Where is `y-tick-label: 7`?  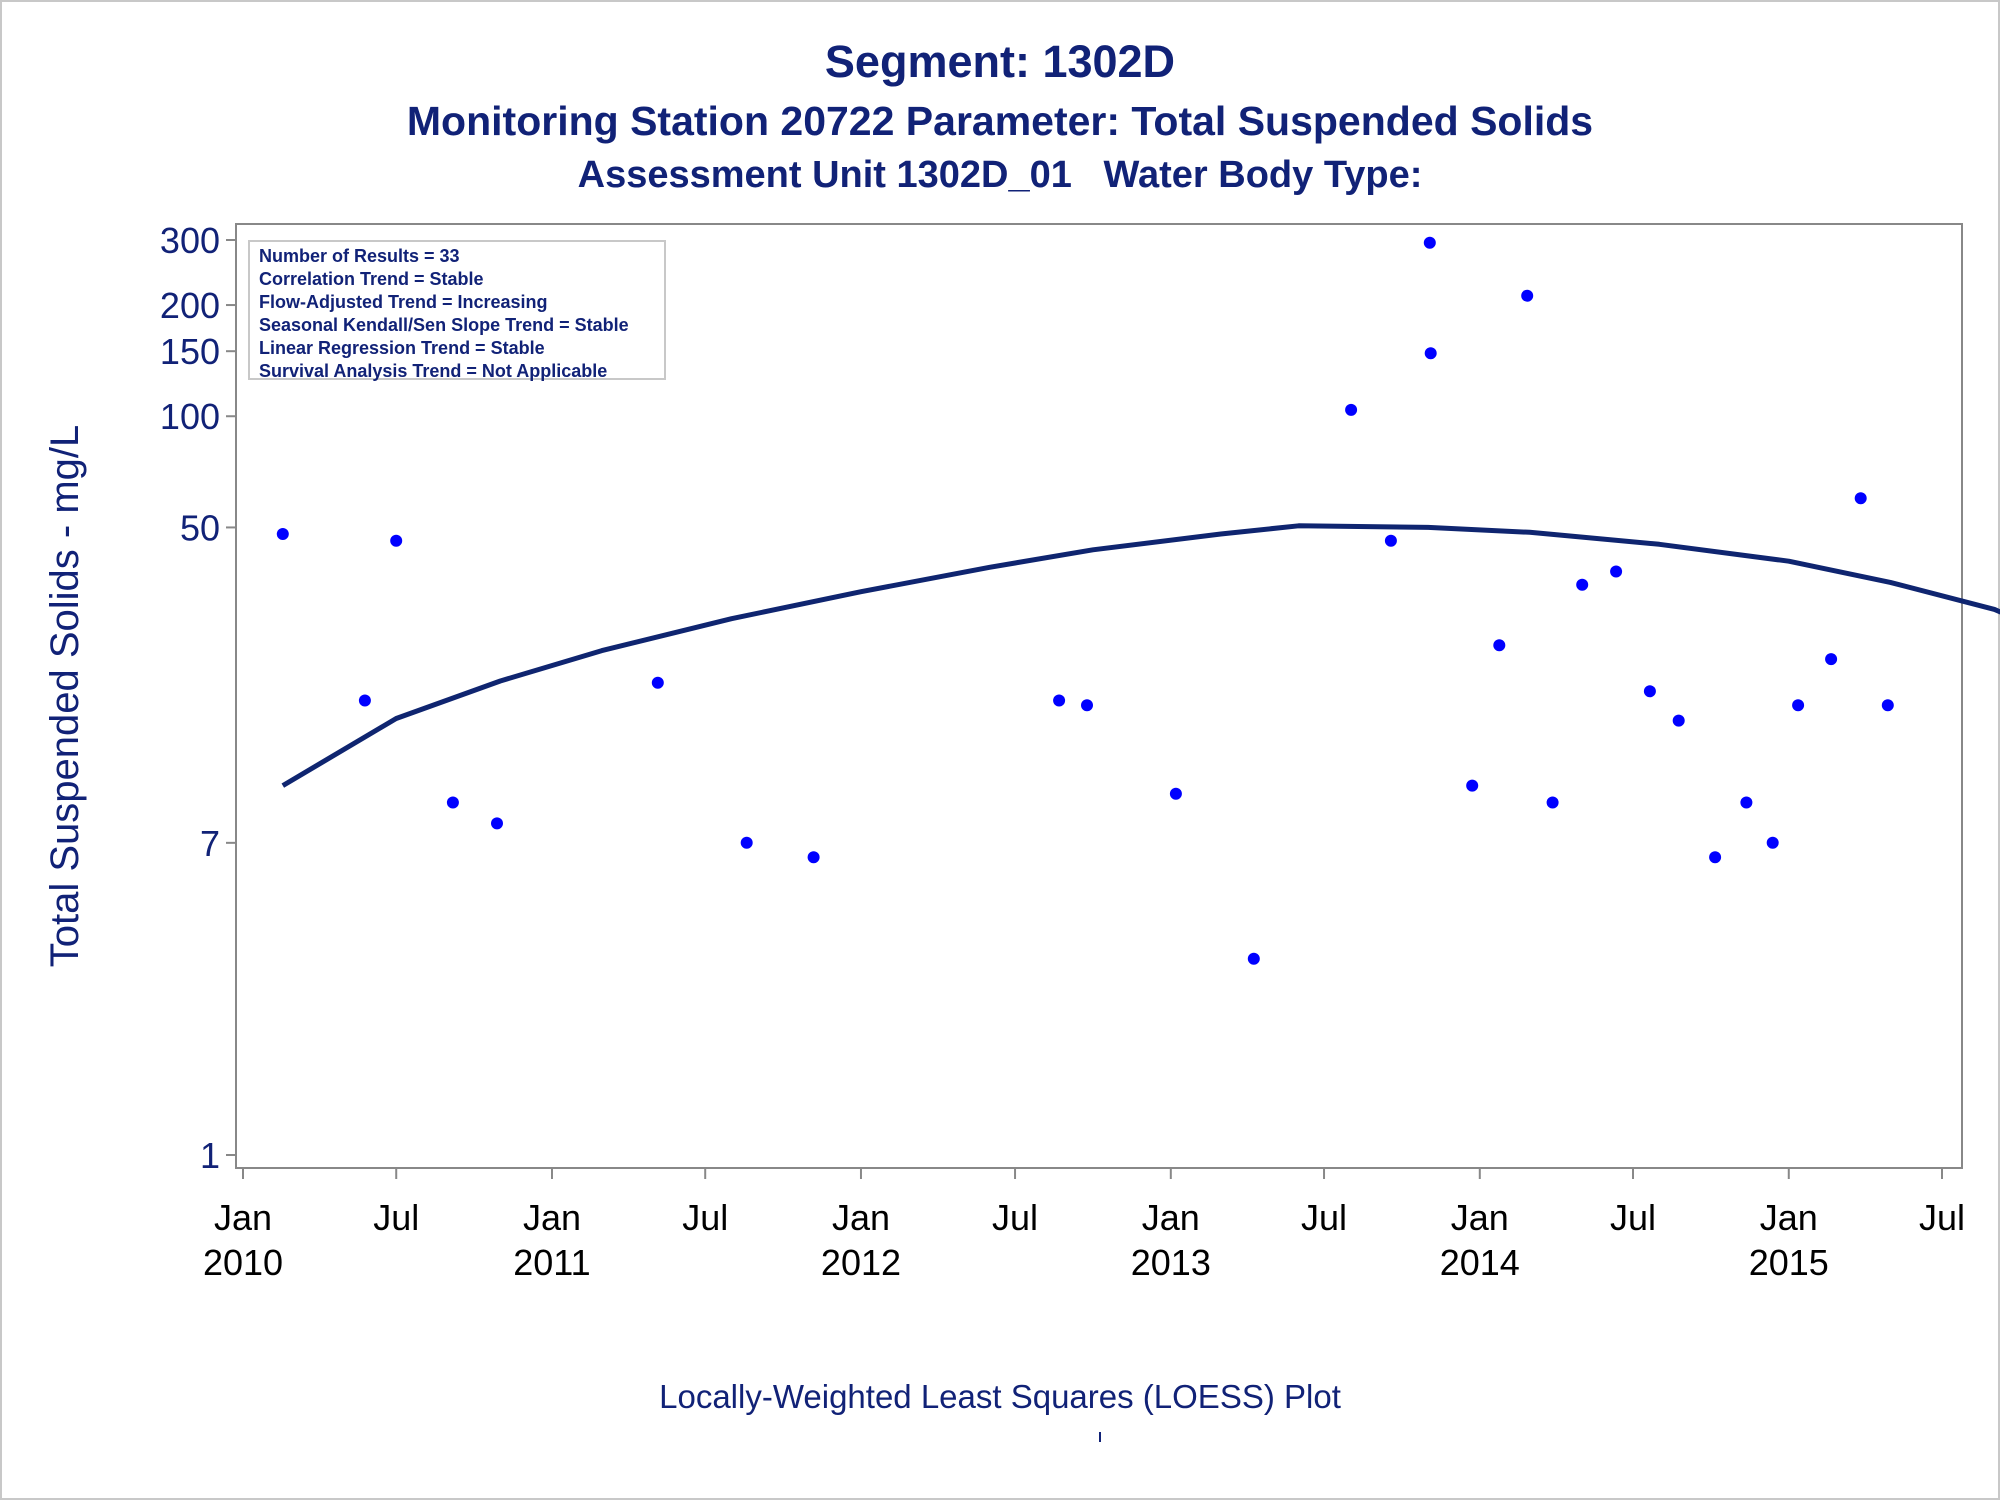 y-tick-label: 7 is located at coordinates (210, 843).